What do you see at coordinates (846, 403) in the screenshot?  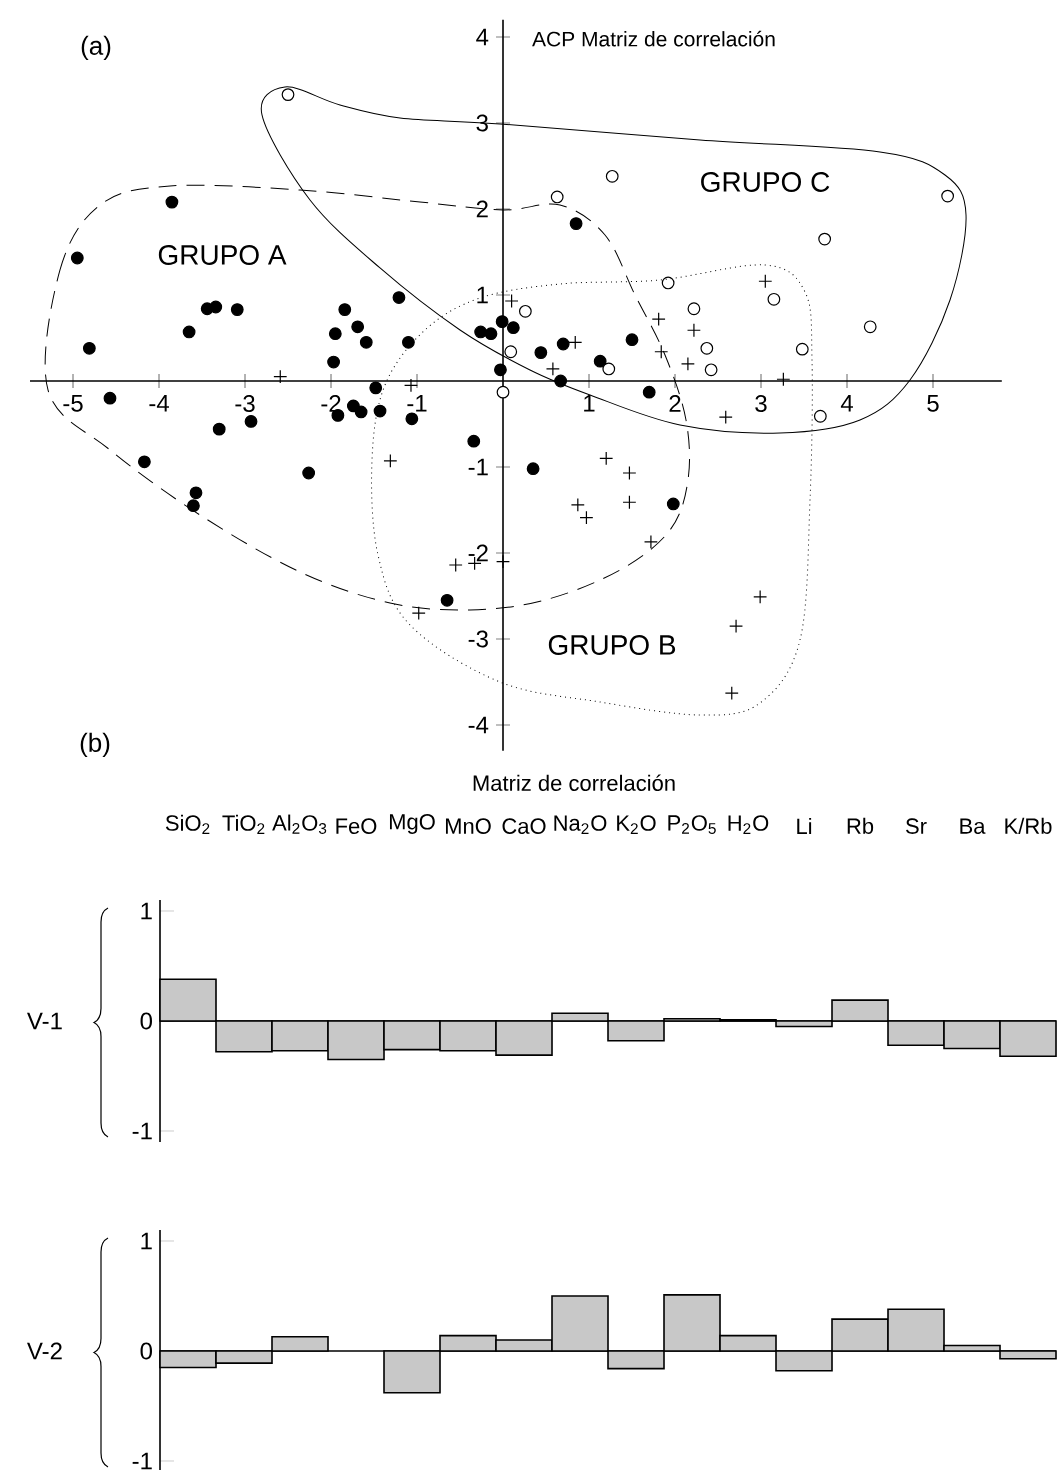 I see `x-tick-label: 4` at bounding box center [846, 403].